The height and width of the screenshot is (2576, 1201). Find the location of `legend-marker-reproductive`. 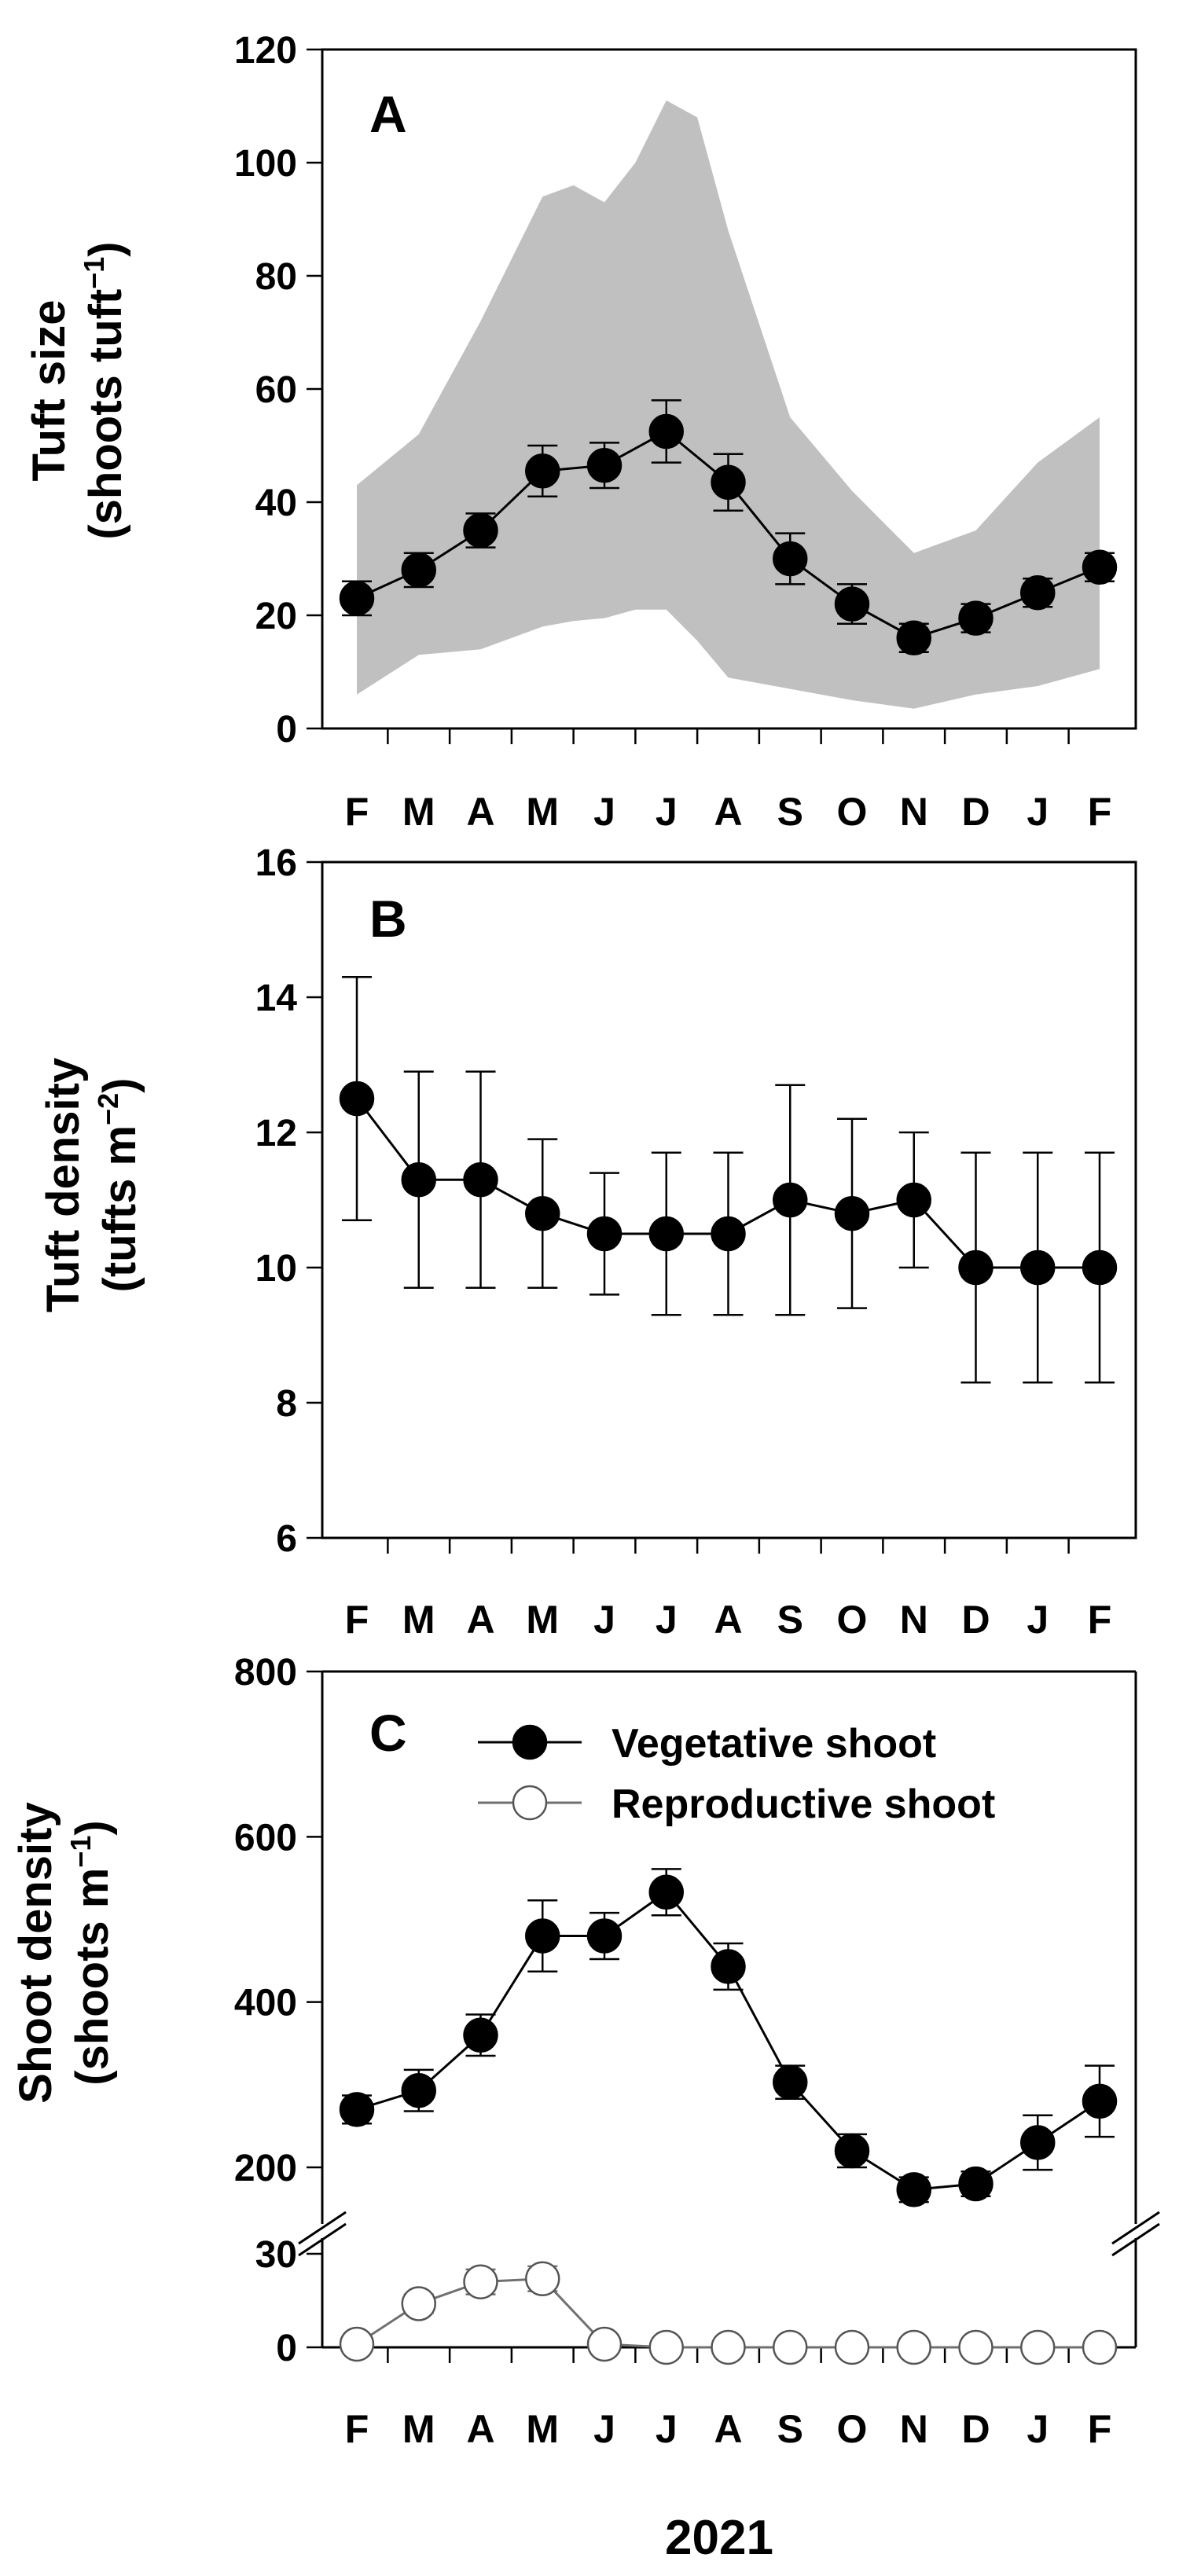

legend-marker-reproductive is located at coordinates (530, 1803).